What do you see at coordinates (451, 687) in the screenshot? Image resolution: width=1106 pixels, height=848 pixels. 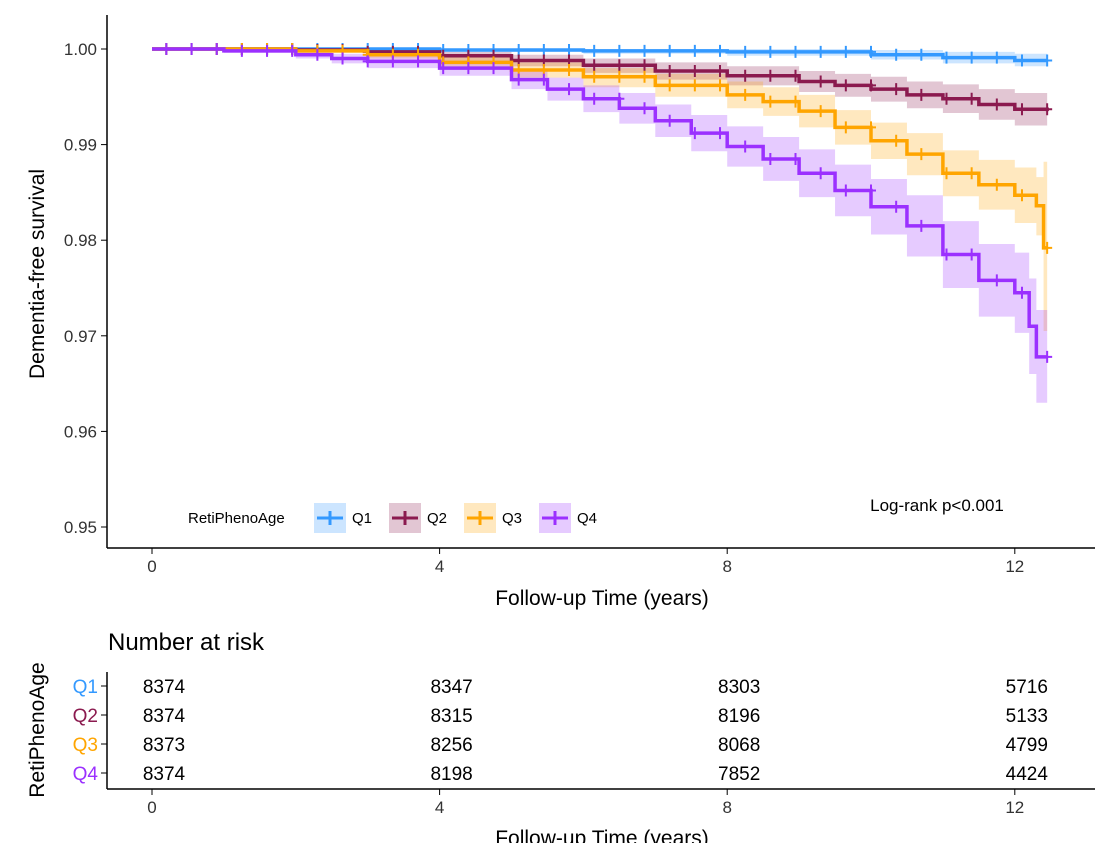 I see `risk-cell: 8347` at bounding box center [451, 687].